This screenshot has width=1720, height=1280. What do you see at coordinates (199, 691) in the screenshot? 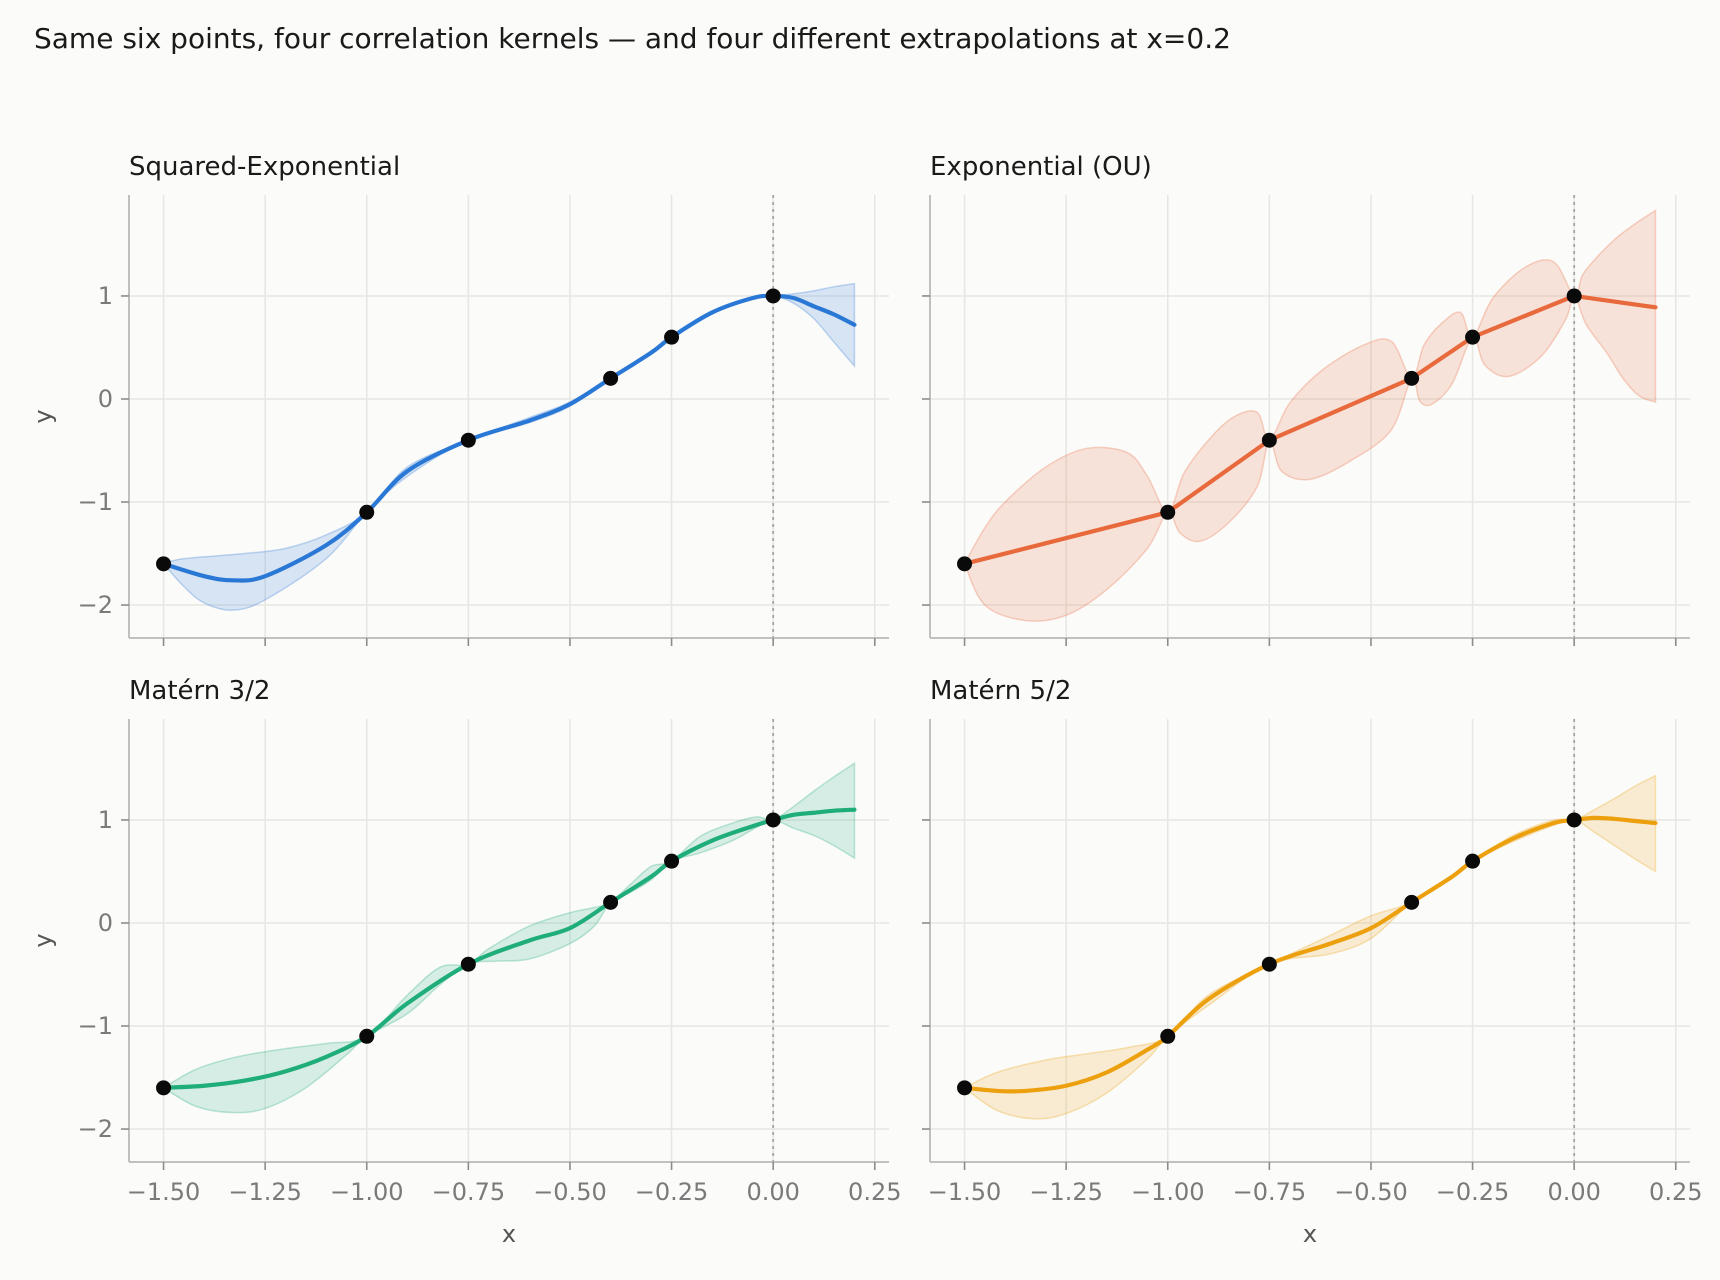
I see `panel-title: Matérn 3/2` at bounding box center [199, 691].